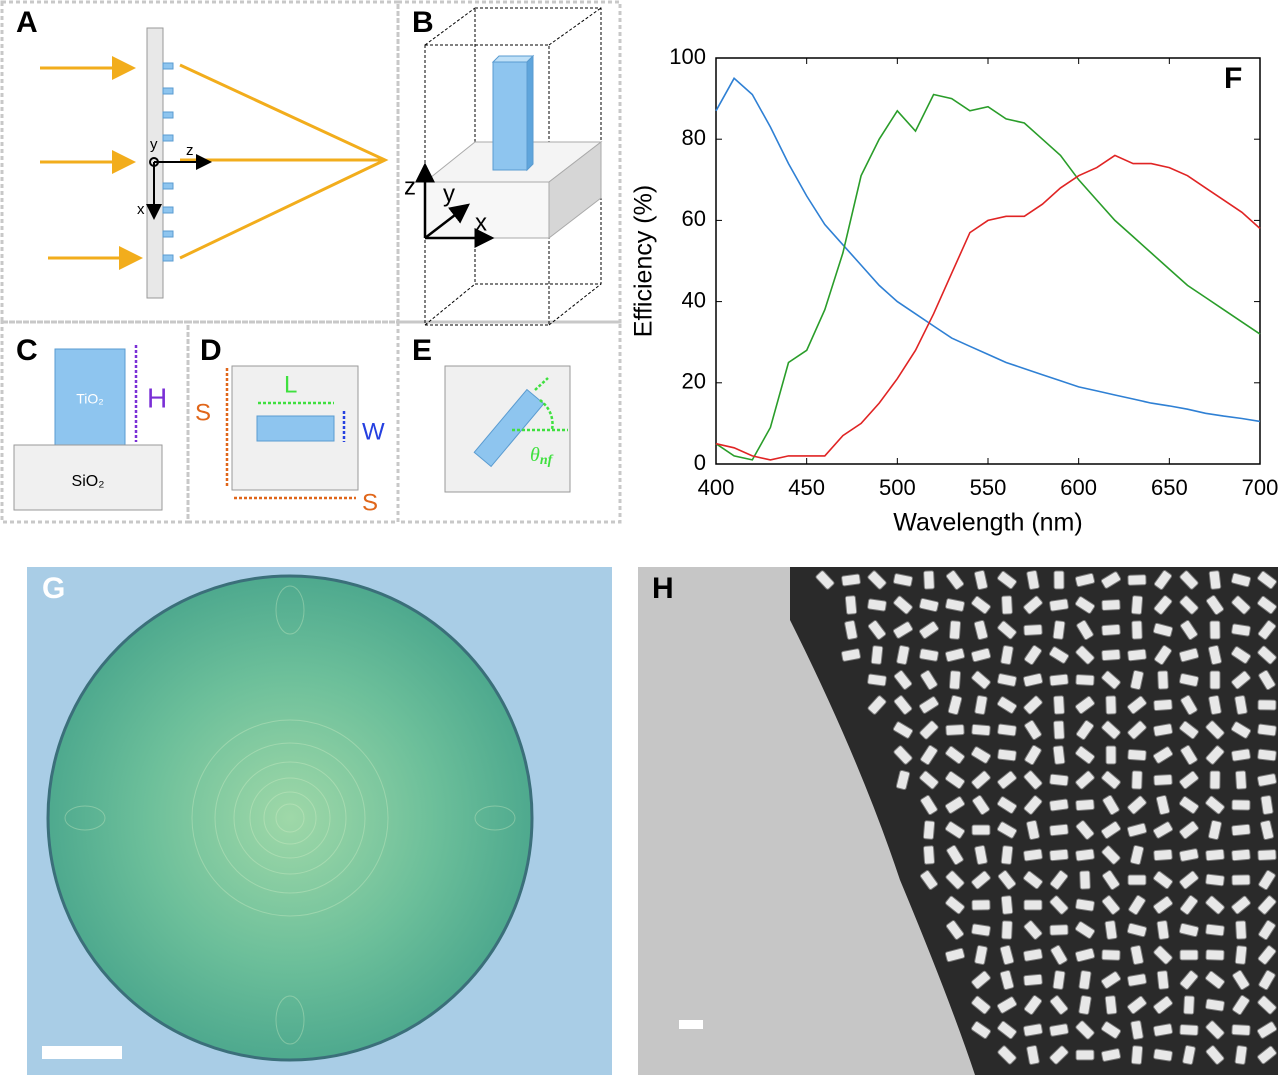 The image size is (1280, 1076). What do you see at coordinates (509, 162) in the screenshot?
I see `panel-frame` at bounding box center [509, 162].